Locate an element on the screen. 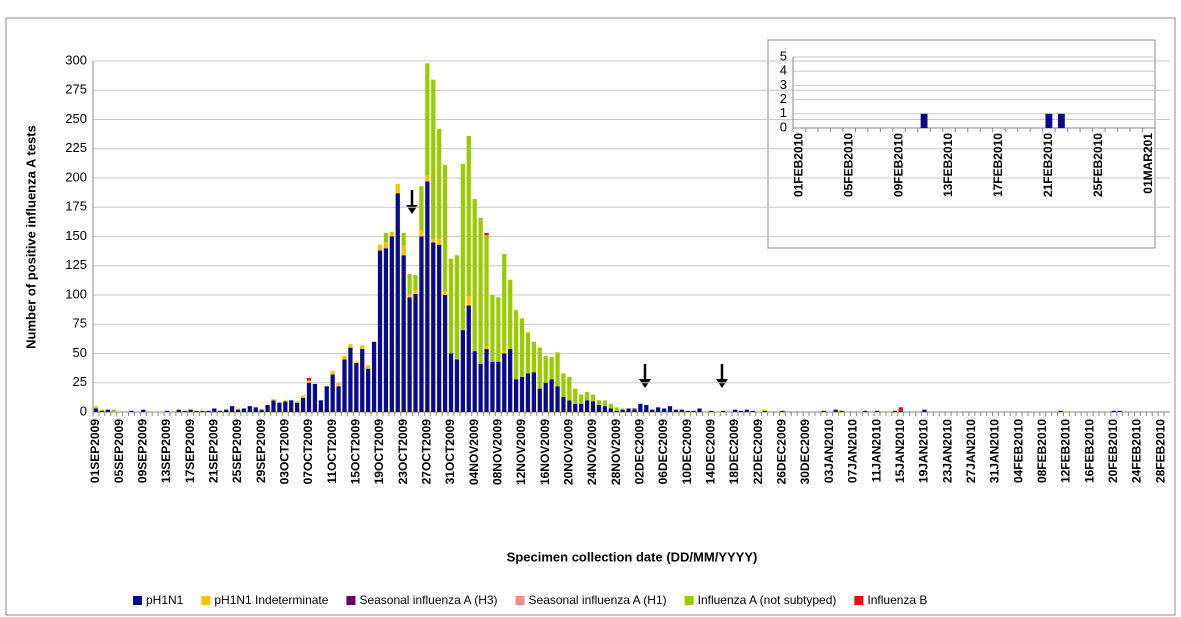 Image resolution: width=1181 pixels, height=617 pixels. y-tick-label: 3 is located at coordinates (783, 84).